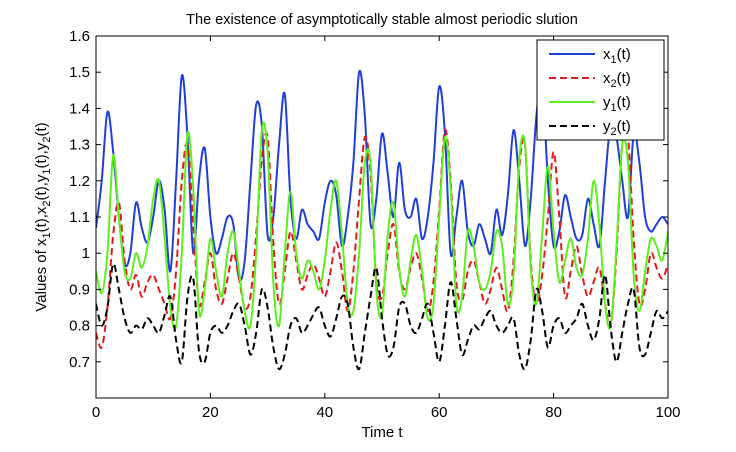 This screenshot has height=452, width=736. Describe the element at coordinates (382, 432) in the screenshot. I see `x-axis-label: Time t` at that location.